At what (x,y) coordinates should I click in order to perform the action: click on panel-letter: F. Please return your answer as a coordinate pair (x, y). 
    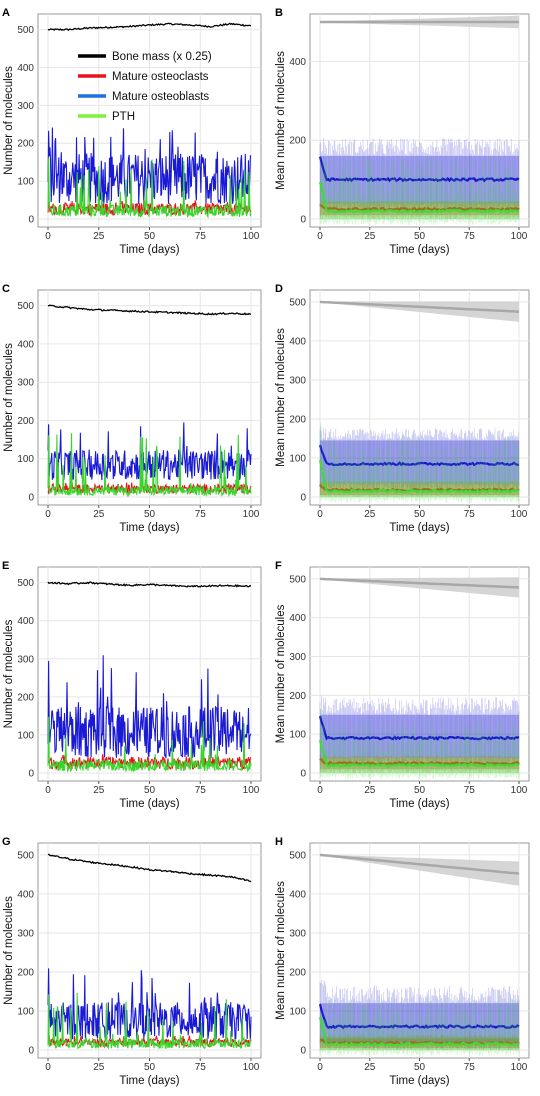
    Looking at the image, I should click on (278, 566).